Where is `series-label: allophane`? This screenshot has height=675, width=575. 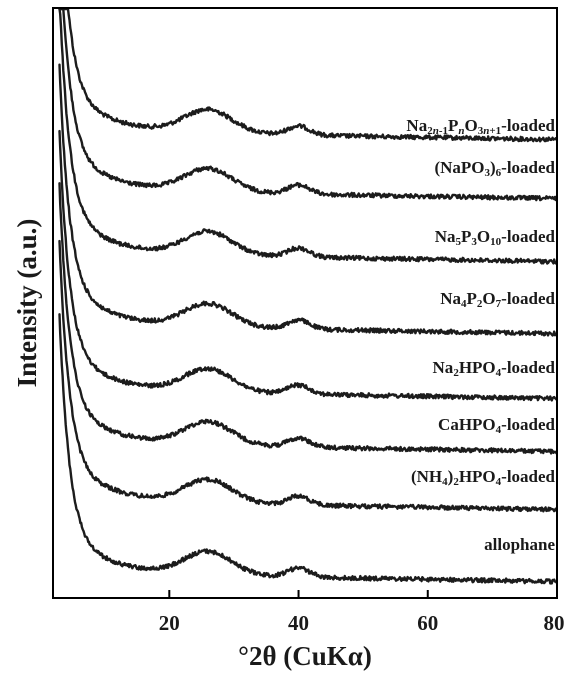 series-label: allophane is located at coordinates (519, 544).